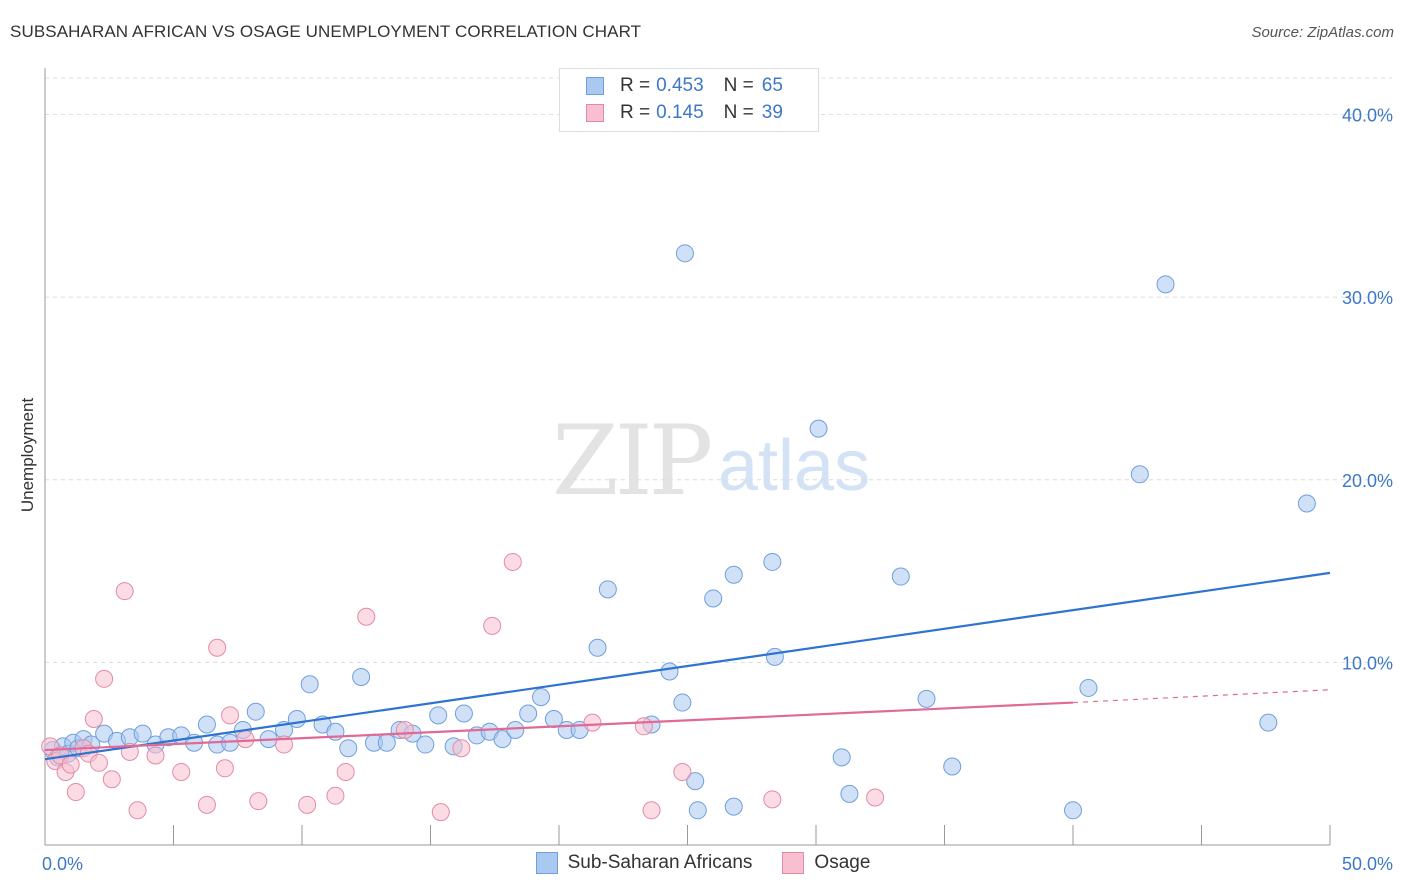  Describe the element at coordinates (1367, 390) in the screenshot. I see `y-tick-labels: 10.0% 20.0% 30.0% 40.0%` at that location.